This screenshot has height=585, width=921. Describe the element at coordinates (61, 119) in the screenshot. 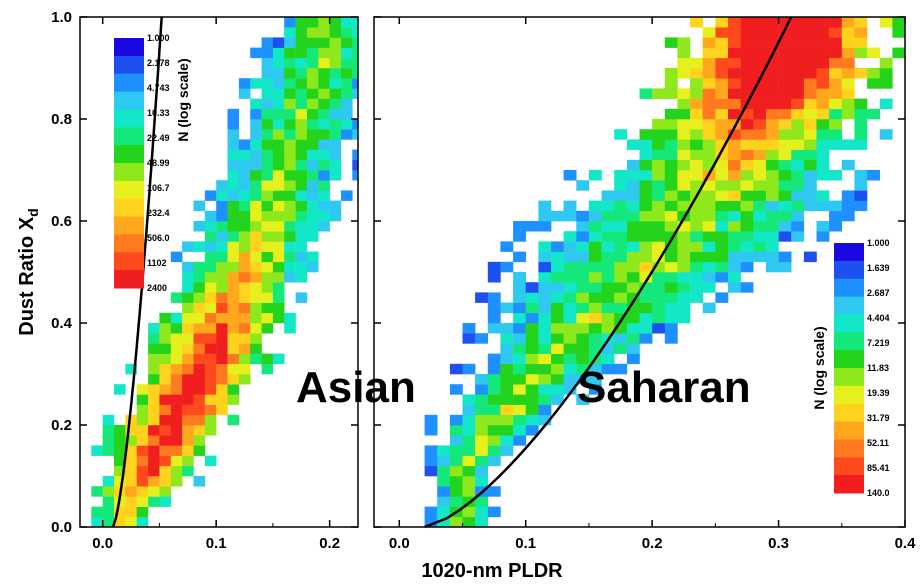

I see `y-tick-label: 0.8` at that location.